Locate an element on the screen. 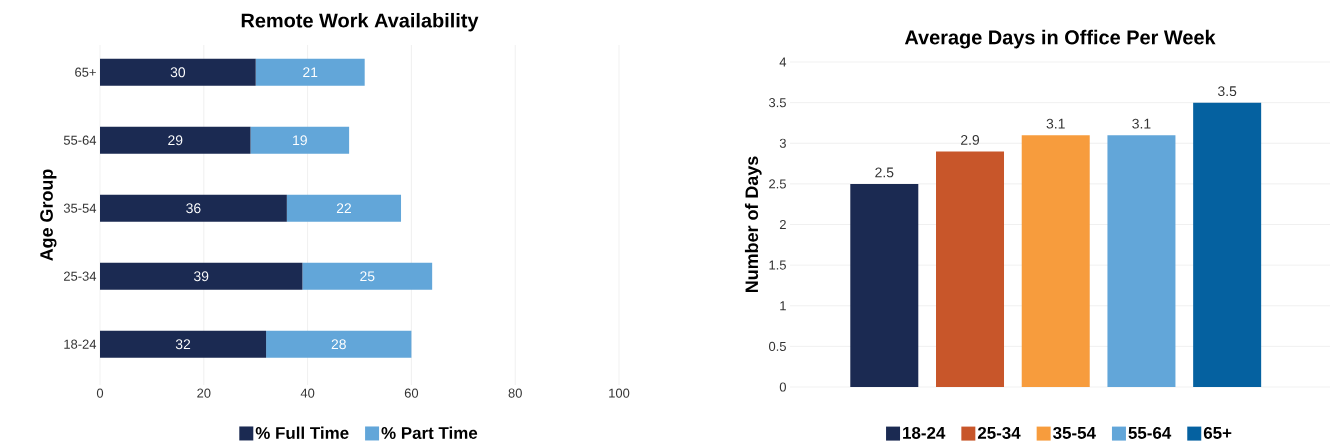 Image resolution: width=1341 pixels, height=448 pixels. x-tick-label: 60 is located at coordinates (411, 393).